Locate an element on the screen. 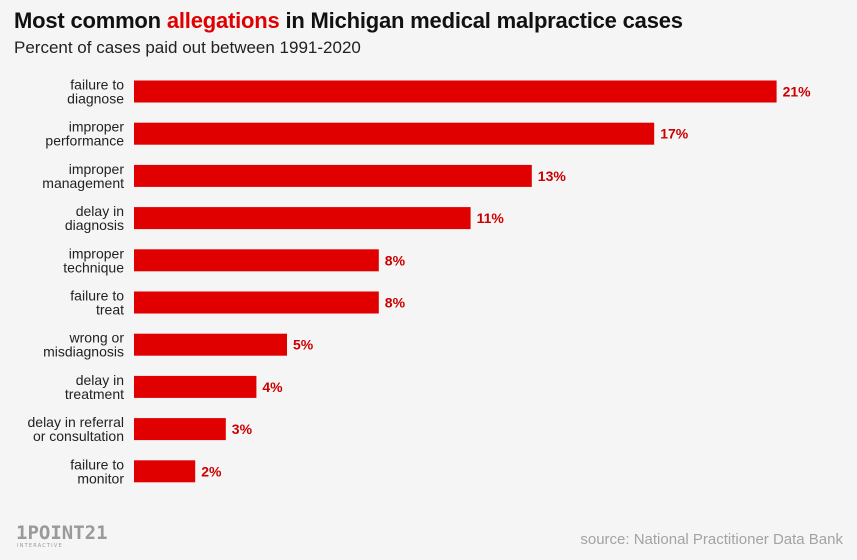 This screenshot has width=857, height=560. category-label-line: treatment is located at coordinates (94, 394).